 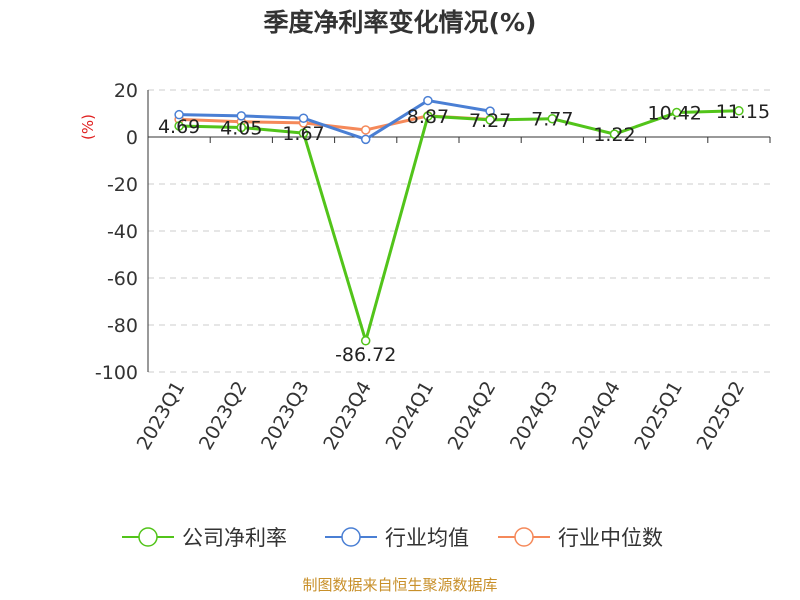 I want to click on legend: 公司净利率 行业均值 行业中位数, so click(x=392, y=538).